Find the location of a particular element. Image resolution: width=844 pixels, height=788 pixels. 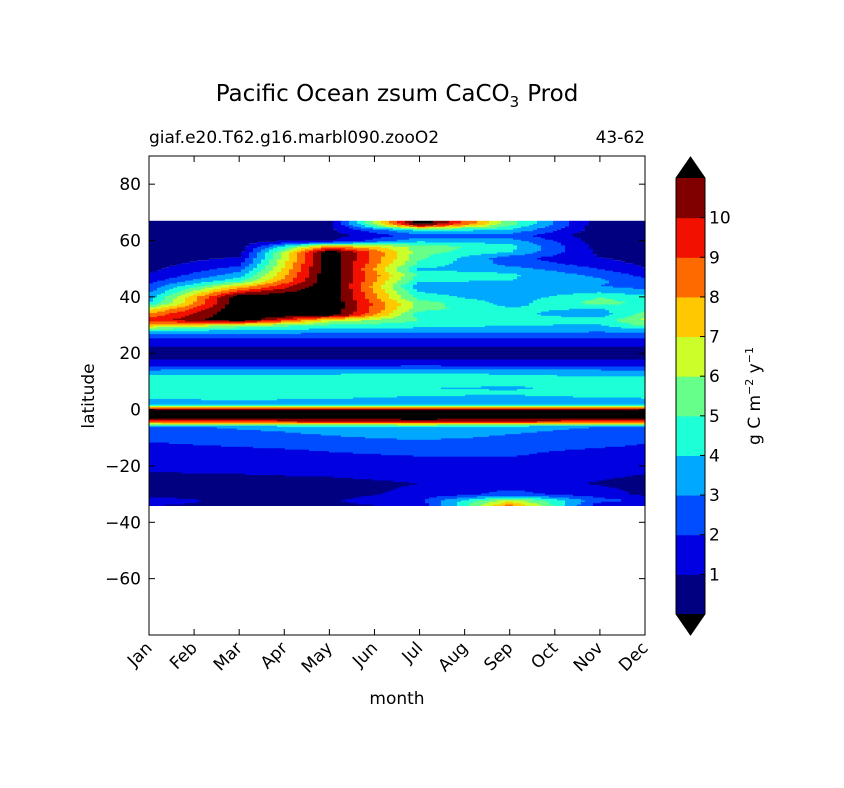

y-tick-label: −20 is located at coordinates (123, 467).